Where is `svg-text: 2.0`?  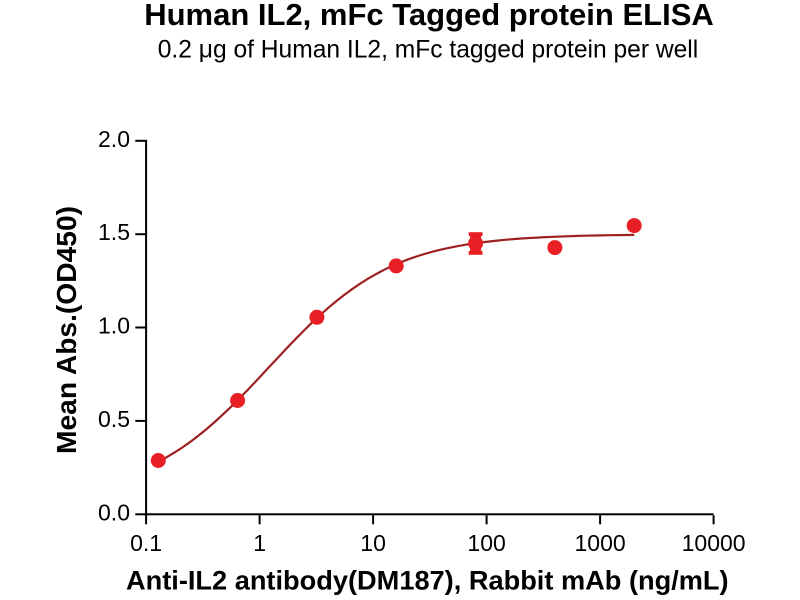
svg-text: 2.0 is located at coordinates (114, 139).